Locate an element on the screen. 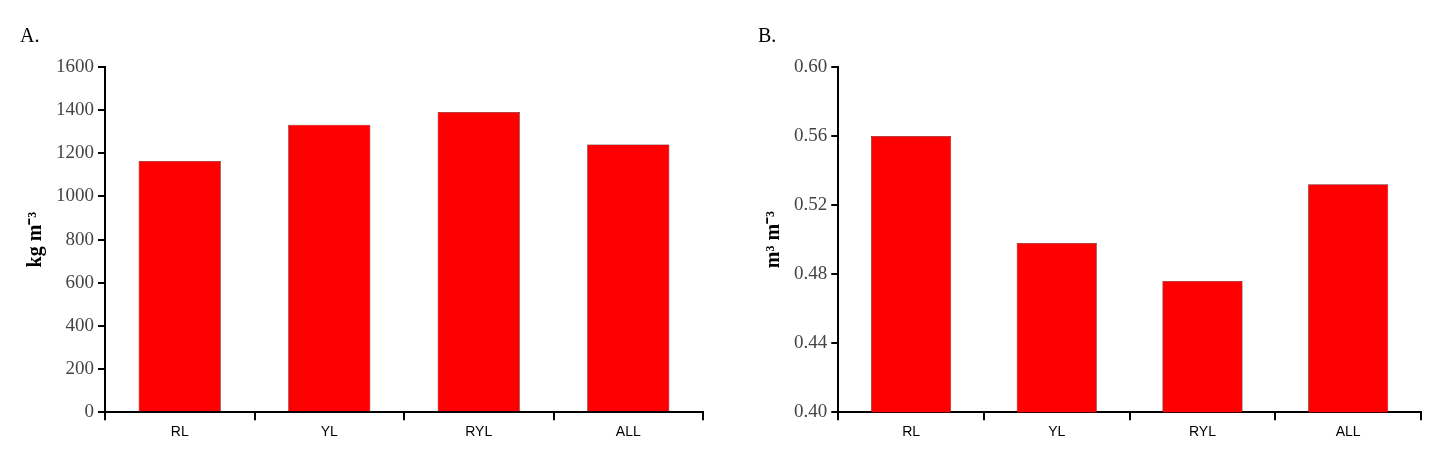 This screenshot has width=1436, height=465. y-tick-label: 400 is located at coordinates (79, 324).